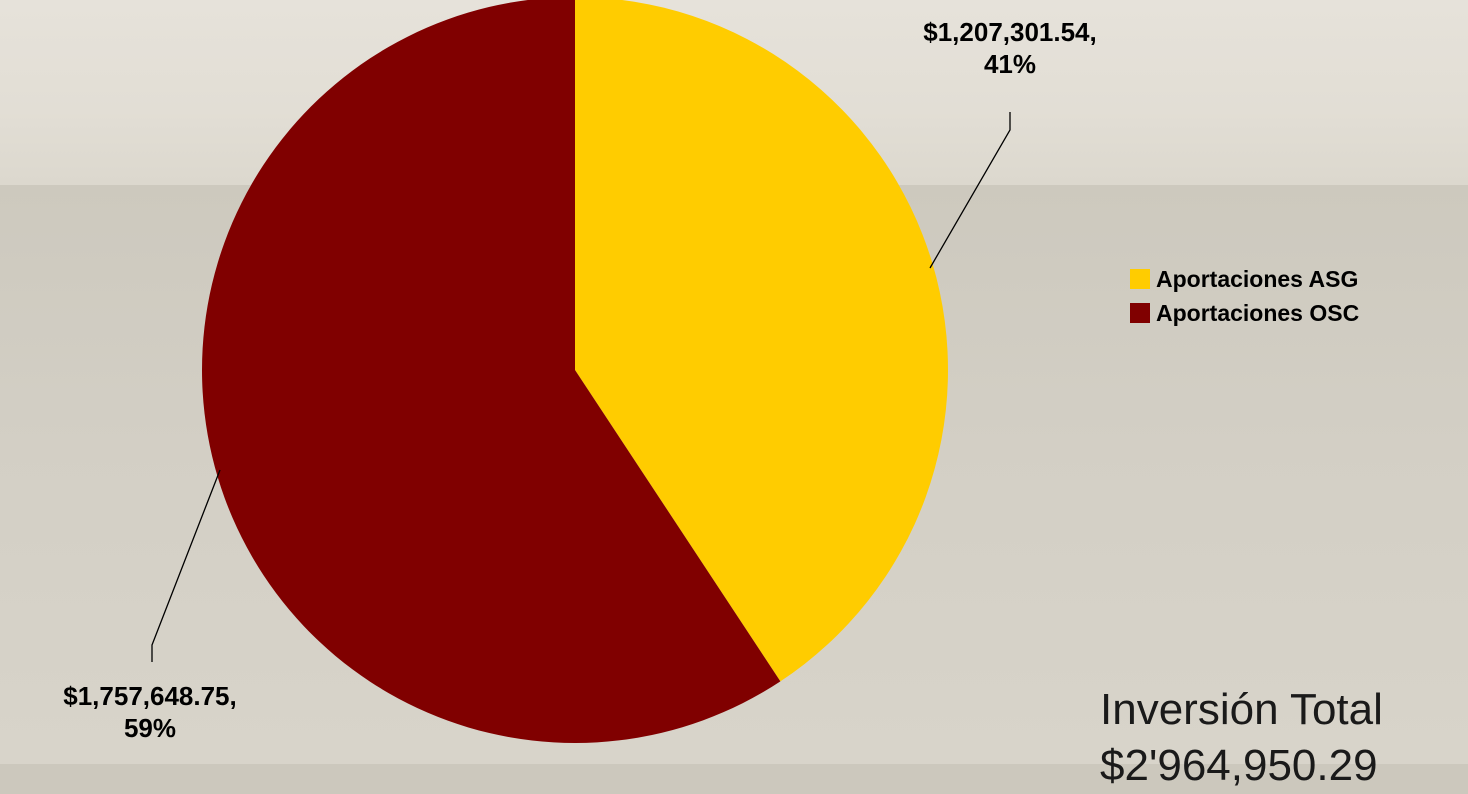  I want to click on total-investment: Inversión Total $2'964,950.29, so click(1284, 738).